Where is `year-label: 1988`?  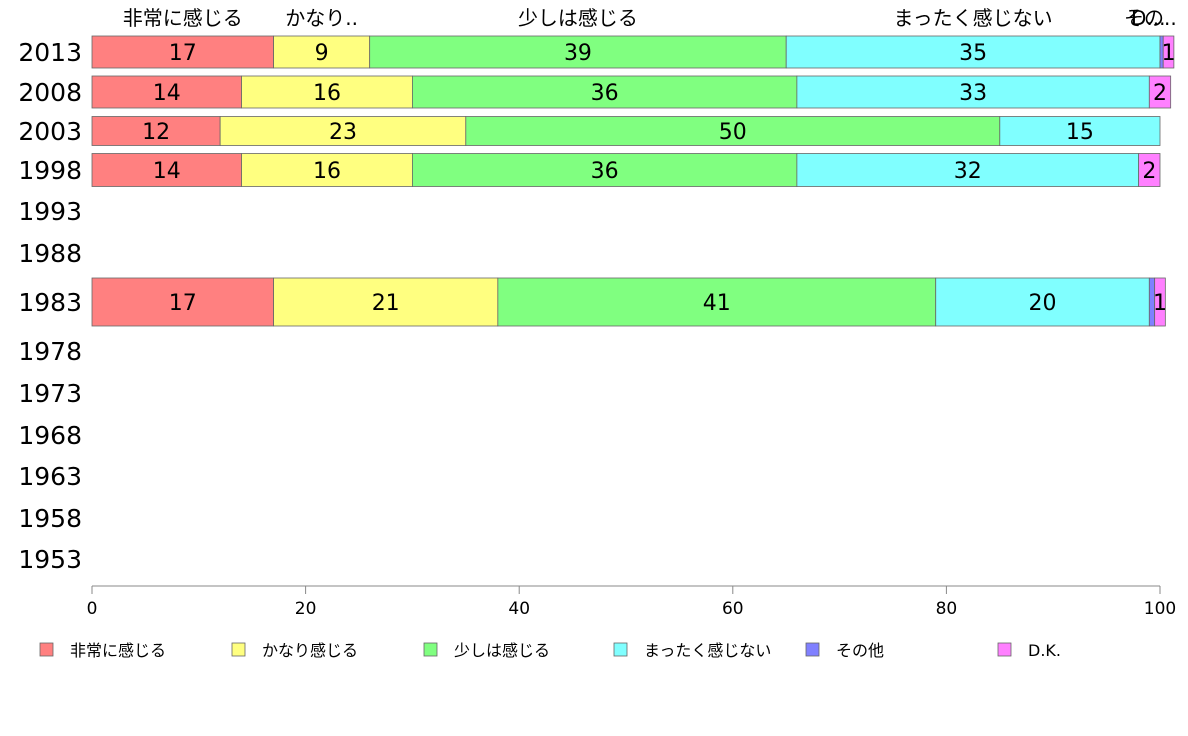 year-label: 1988 is located at coordinates (50, 253).